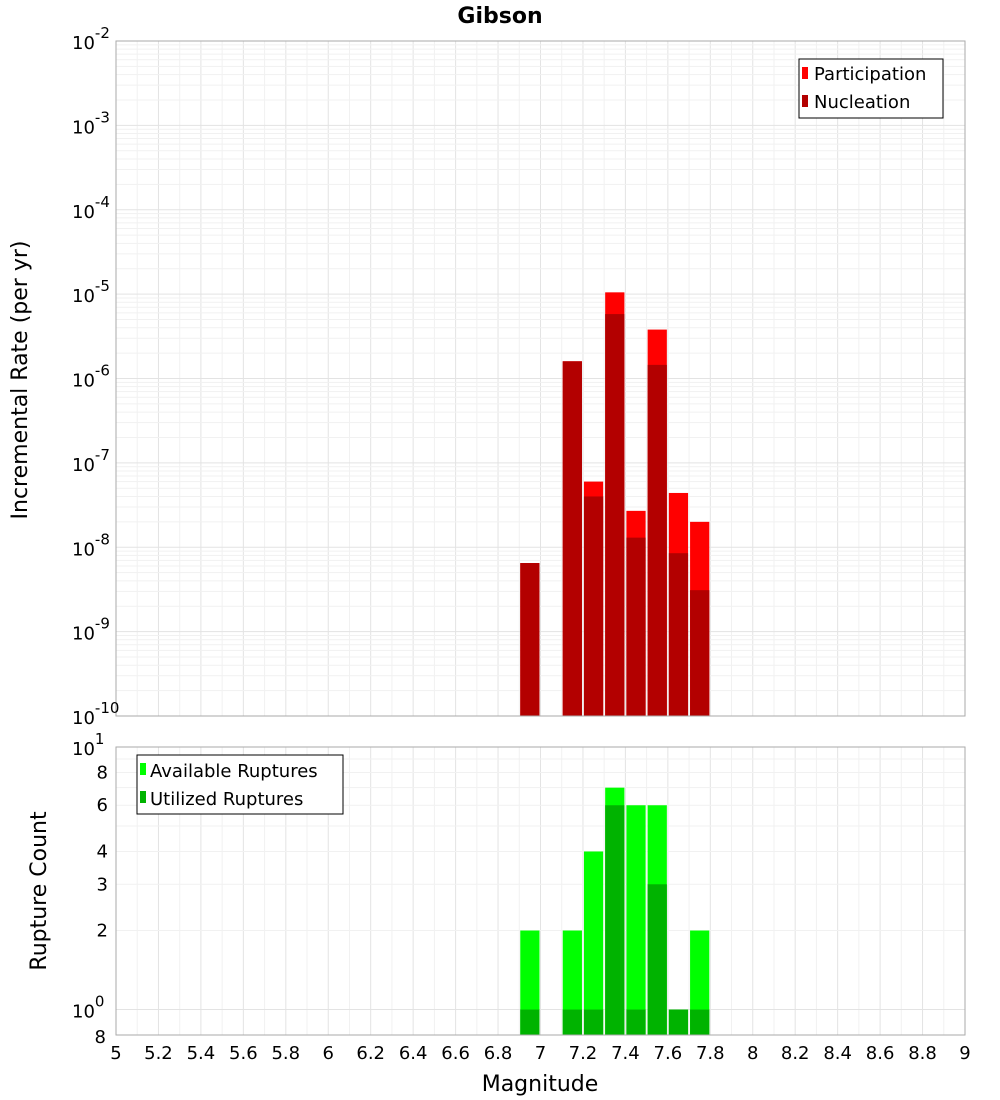 This screenshot has height=1100, width=1000. What do you see at coordinates (243, 1053) in the screenshot?
I see `magnitude-x-tick-label: 5.6` at bounding box center [243, 1053].